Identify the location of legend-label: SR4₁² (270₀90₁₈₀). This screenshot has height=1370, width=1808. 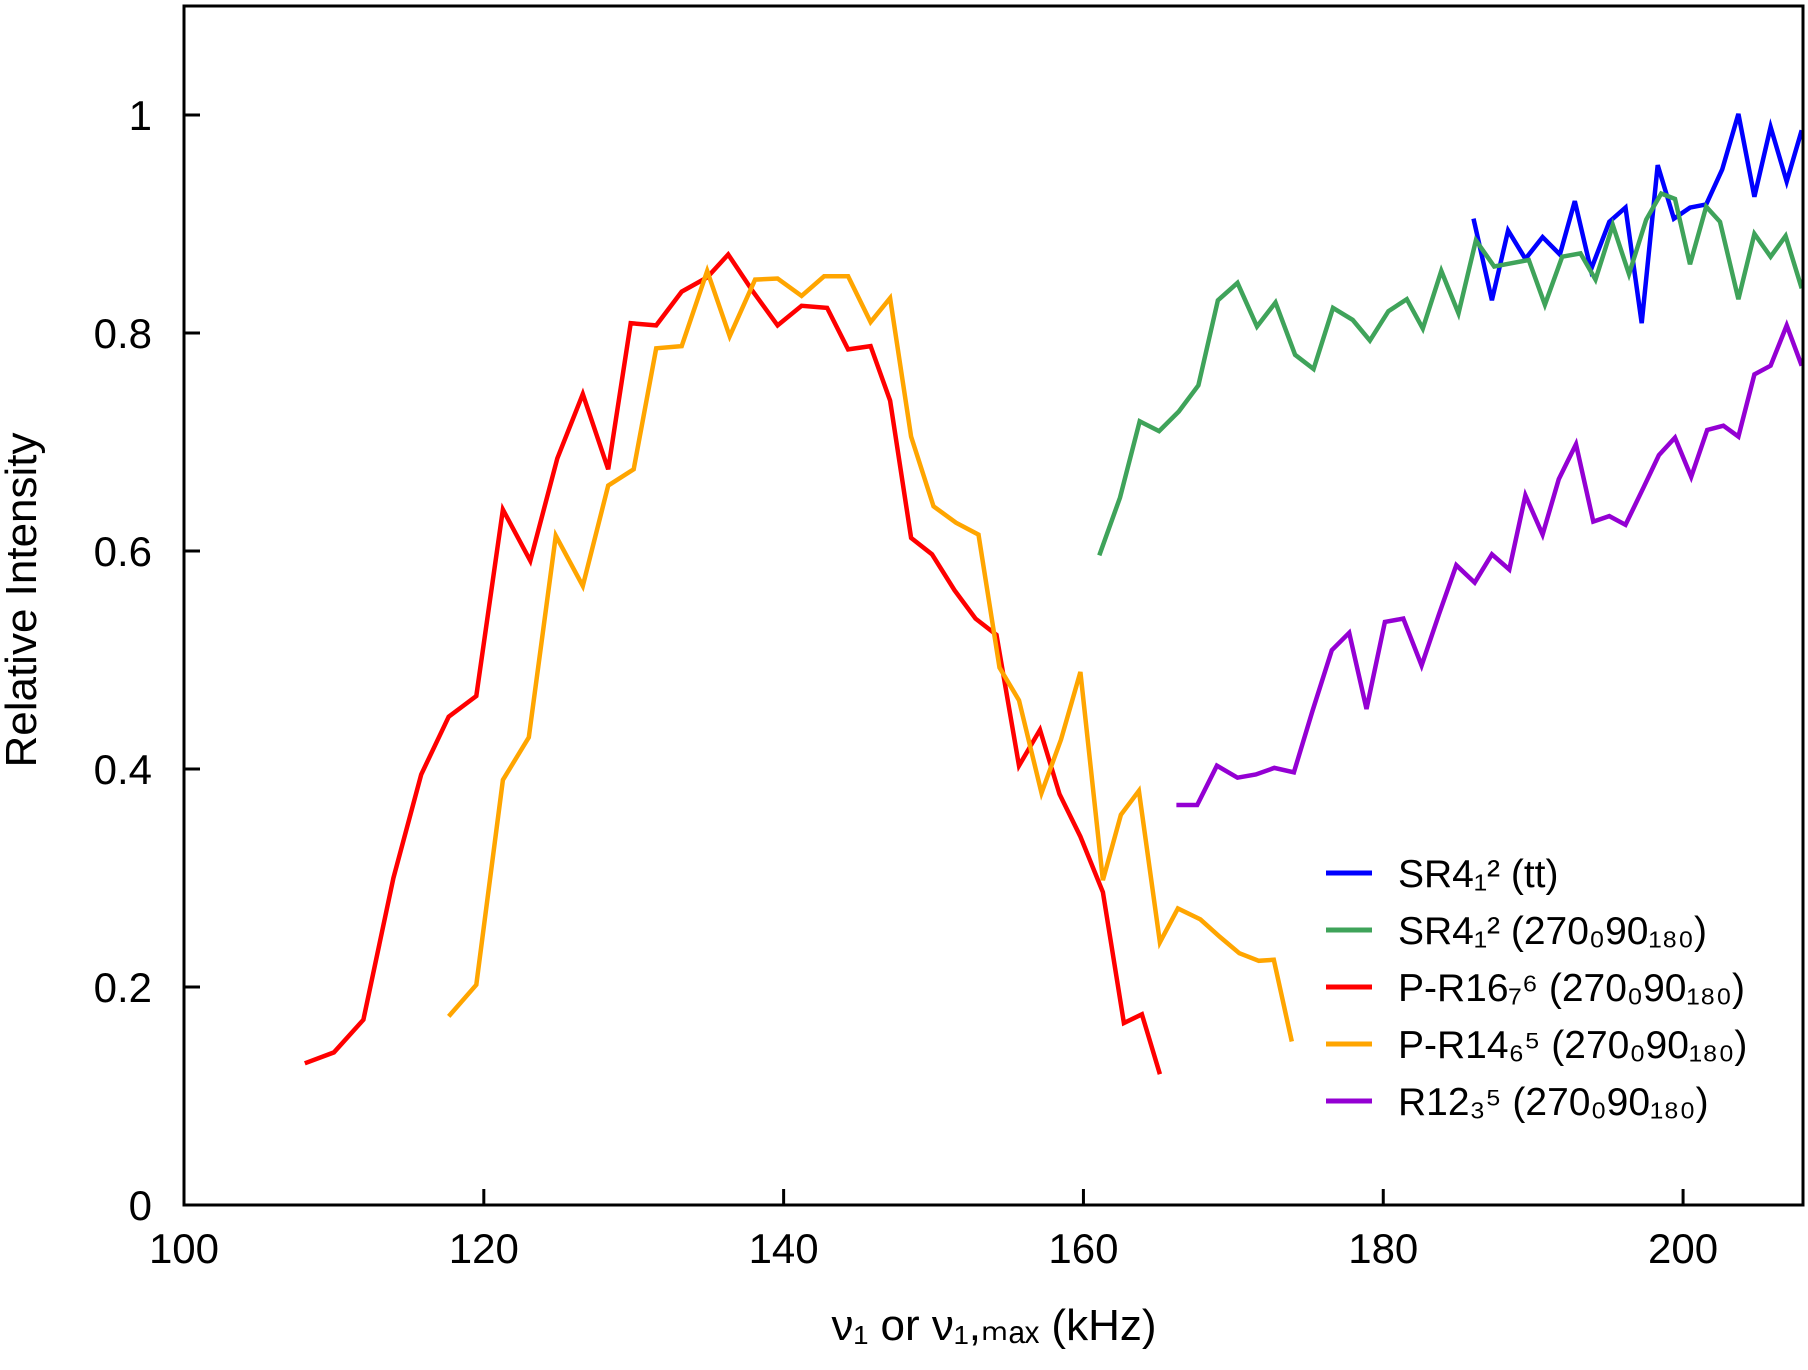
(1552, 931).